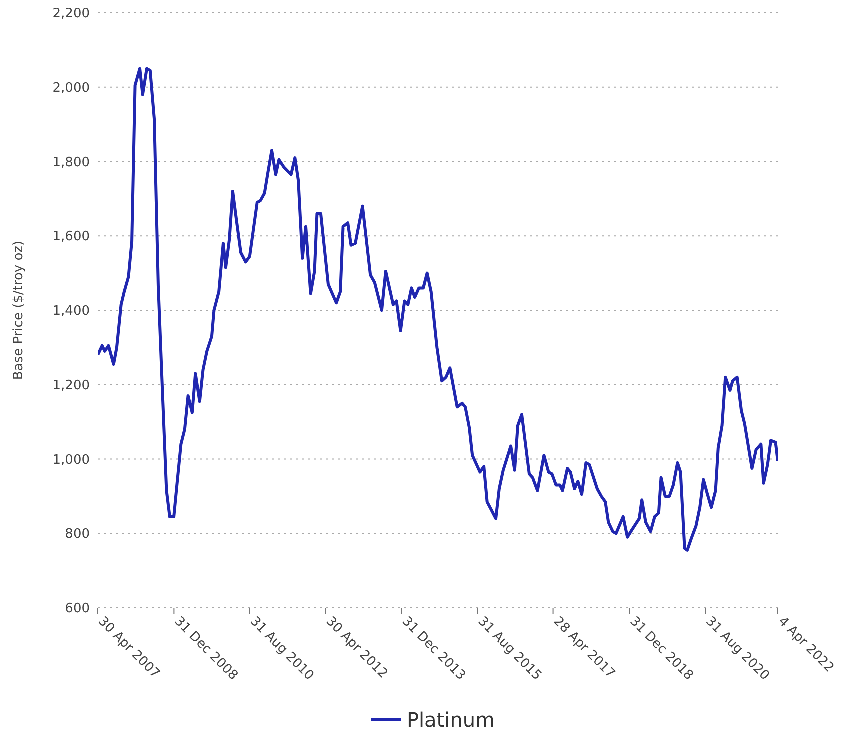 The image size is (865, 754). What do you see at coordinates (77, 534) in the screenshot?
I see `y-tick-label: 800` at bounding box center [77, 534].